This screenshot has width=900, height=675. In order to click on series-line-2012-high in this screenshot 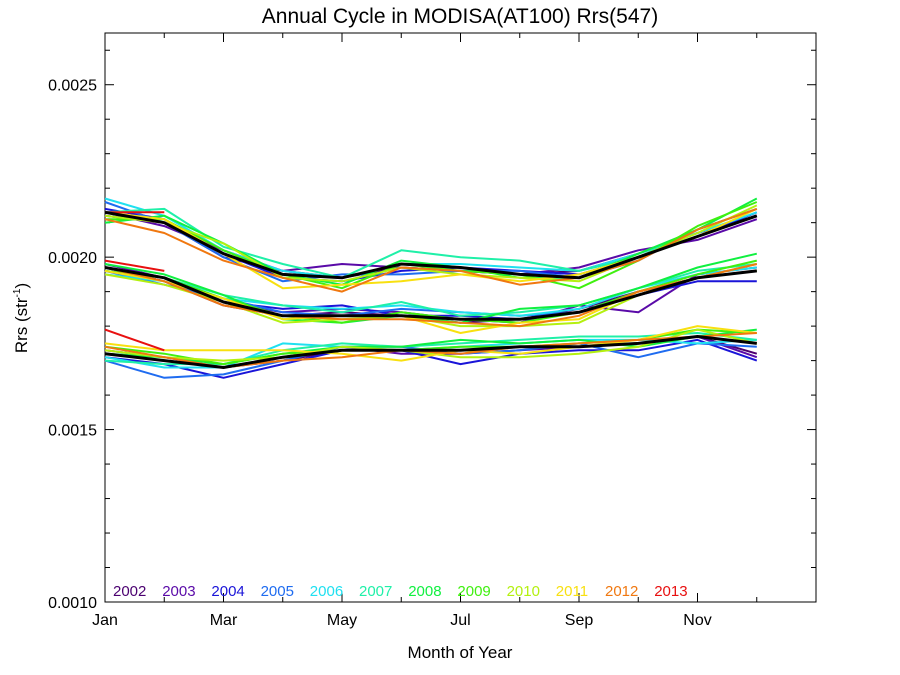, I will do `click(431, 250)`.